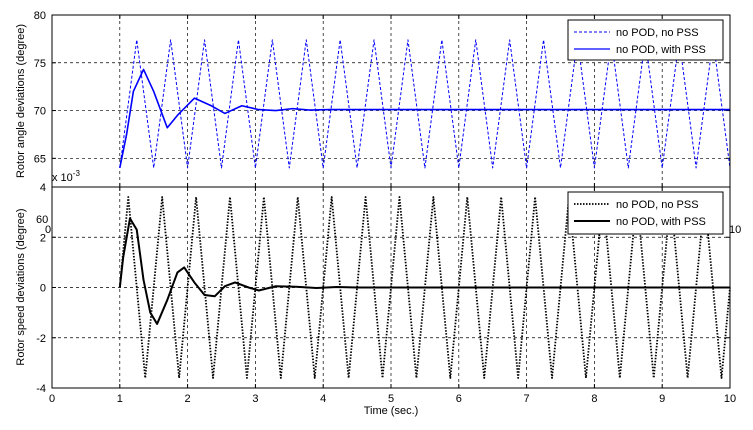 This screenshot has height=430, width=753. I want to click on top-y-tick-label: 65, so click(40, 159).